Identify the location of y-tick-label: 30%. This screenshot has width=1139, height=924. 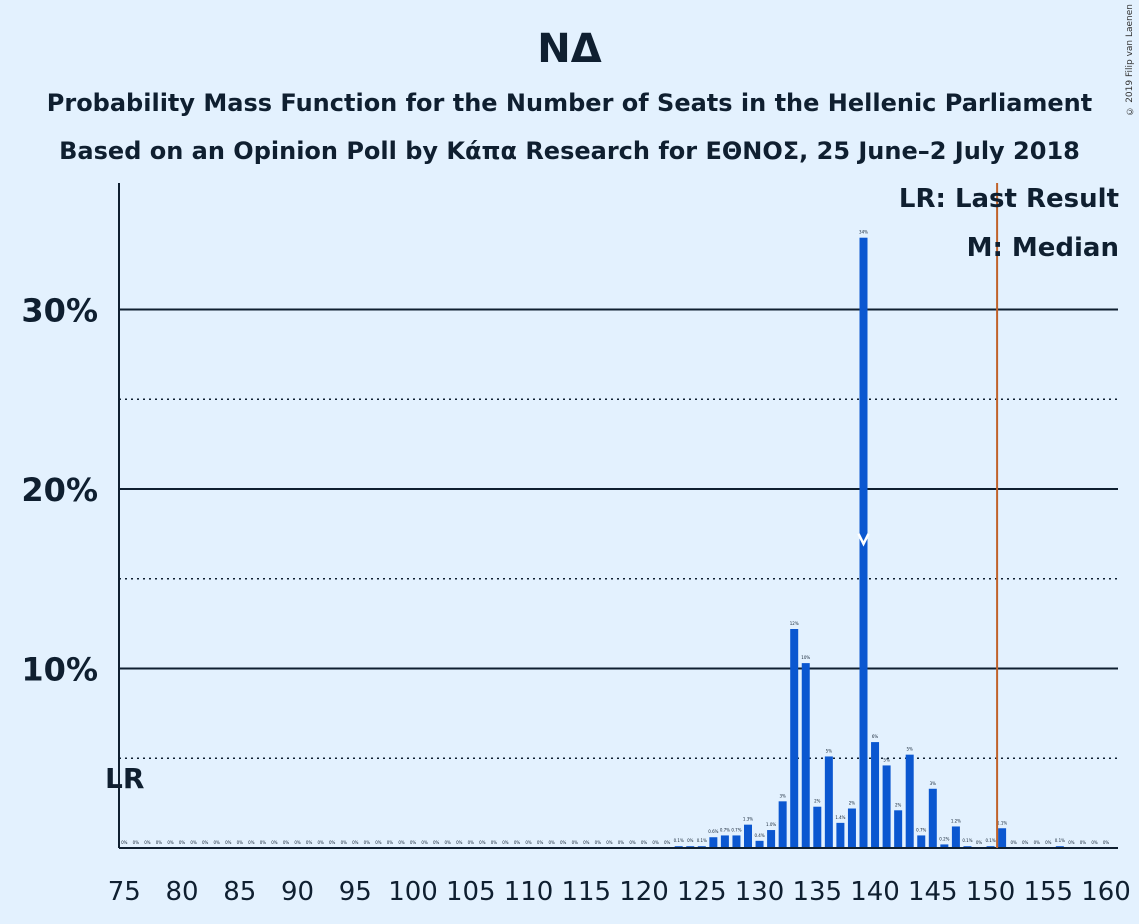
(59, 311).